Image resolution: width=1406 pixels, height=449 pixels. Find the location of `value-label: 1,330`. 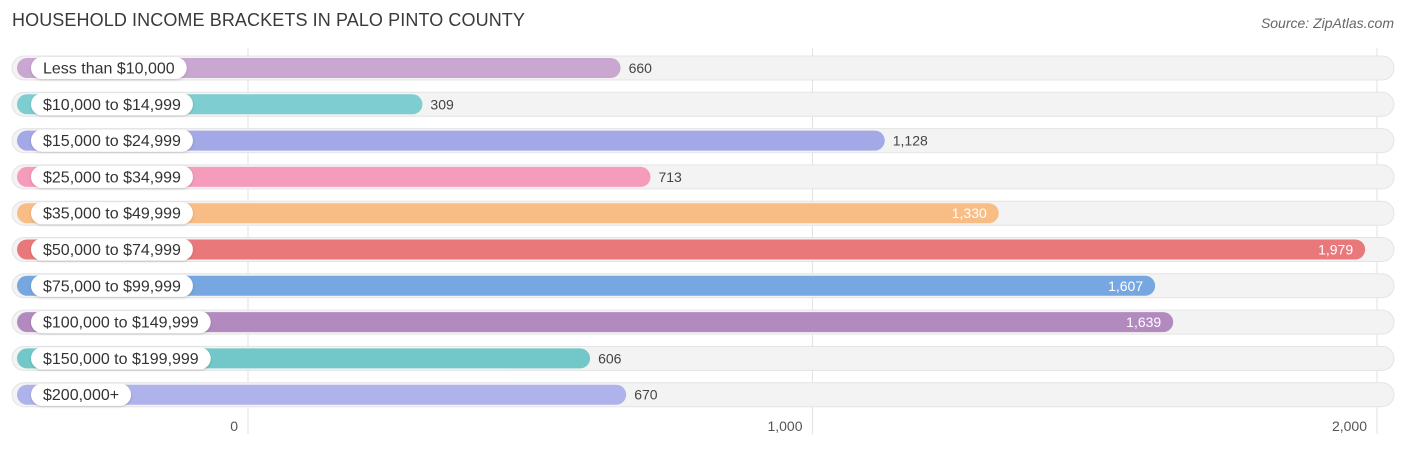

value-label: 1,330 is located at coordinates (969, 213).